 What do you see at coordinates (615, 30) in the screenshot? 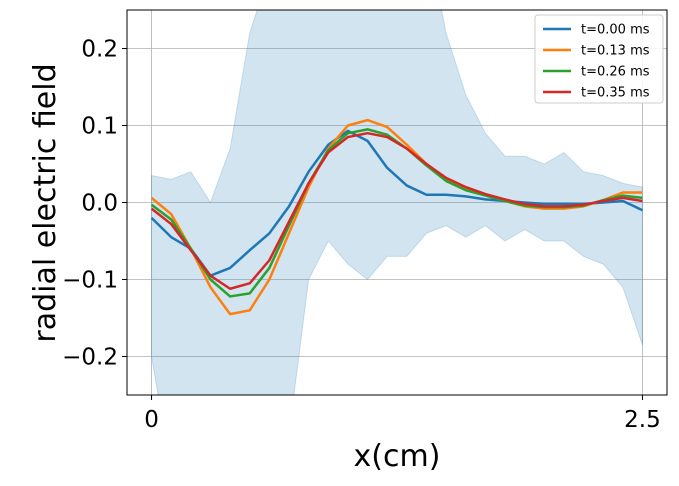
I see `legend-label: t=0.00 ms` at bounding box center [615, 30].